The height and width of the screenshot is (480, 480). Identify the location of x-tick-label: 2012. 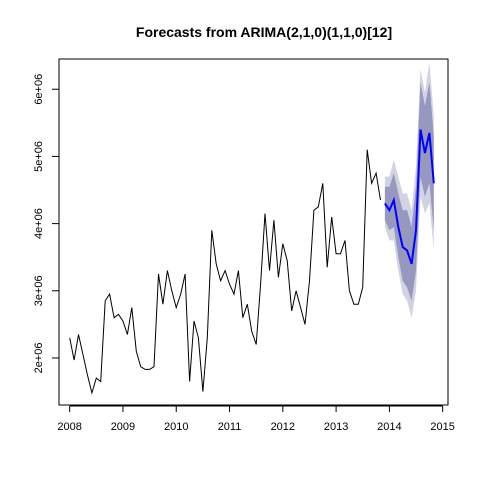
(283, 427).